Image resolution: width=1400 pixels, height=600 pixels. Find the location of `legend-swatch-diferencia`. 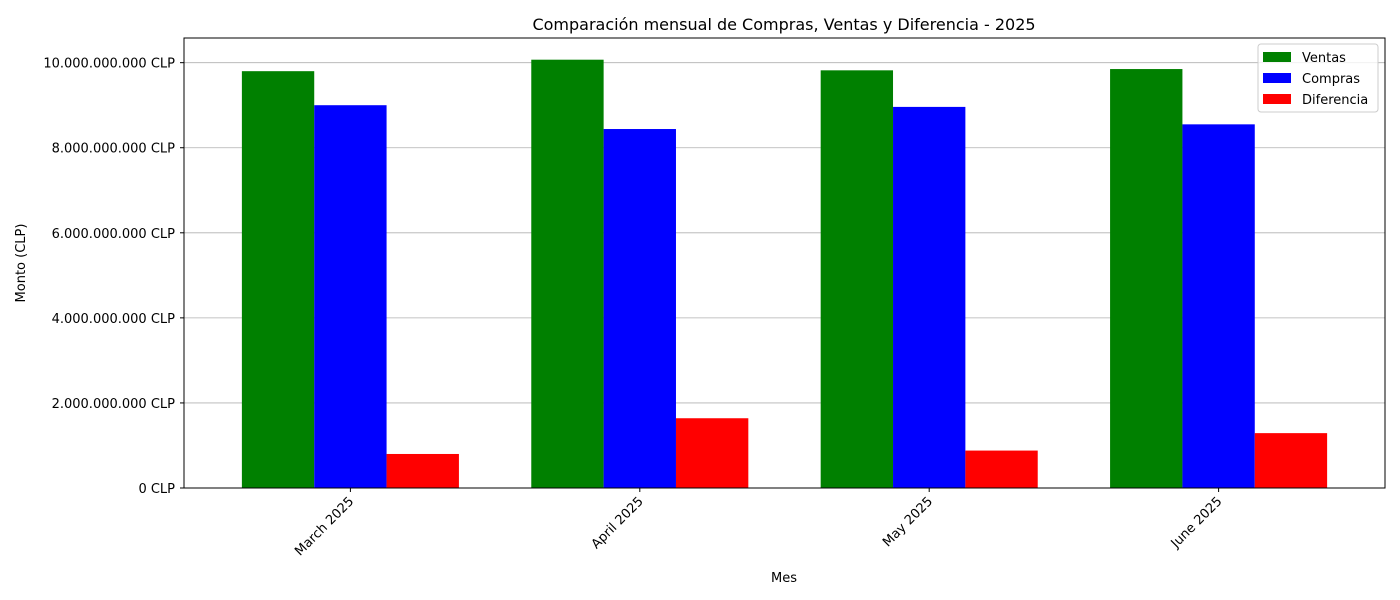

legend-swatch-diferencia is located at coordinates (1277, 99).